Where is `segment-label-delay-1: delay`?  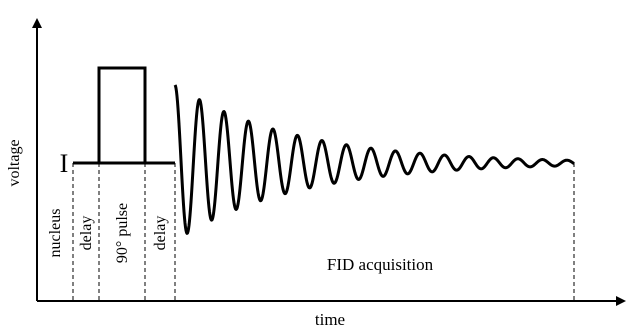
segment-label-delay-1: delay is located at coordinates (86, 233).